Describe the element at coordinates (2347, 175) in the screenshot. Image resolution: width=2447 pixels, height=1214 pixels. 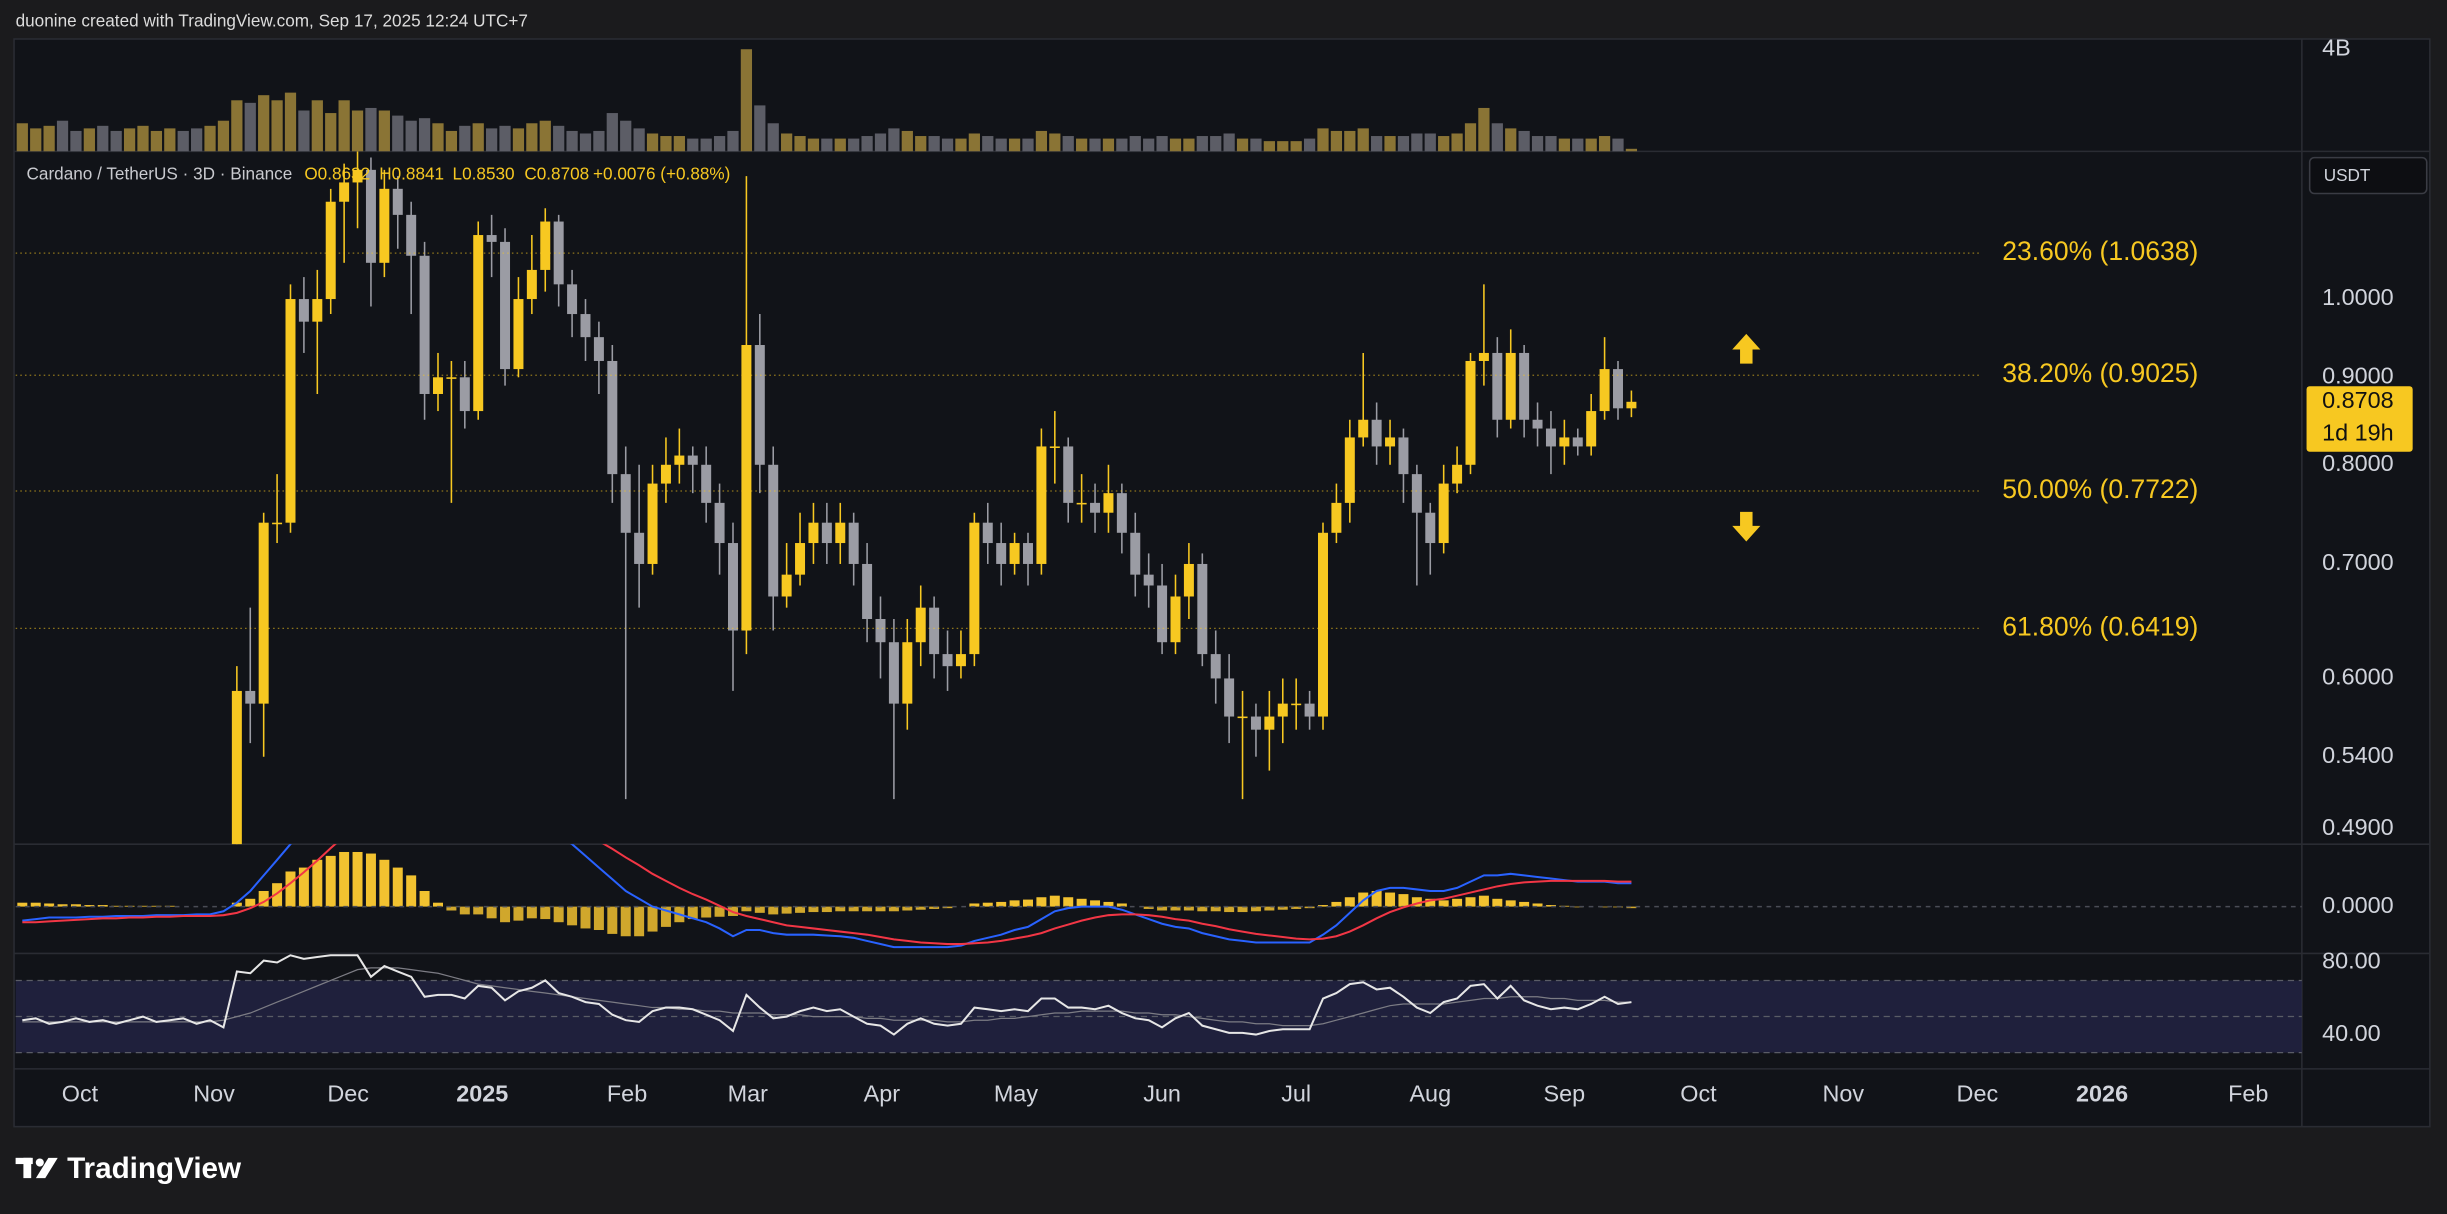
I see `currency-label: USDT` at that location.